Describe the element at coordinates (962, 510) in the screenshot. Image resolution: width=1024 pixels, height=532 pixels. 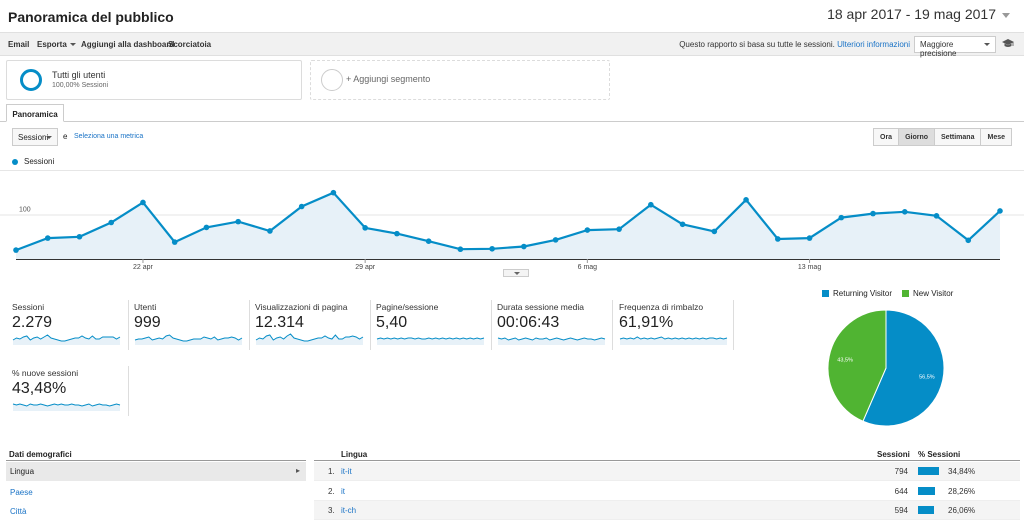
I see `row-pct: 26,06%` at that location.